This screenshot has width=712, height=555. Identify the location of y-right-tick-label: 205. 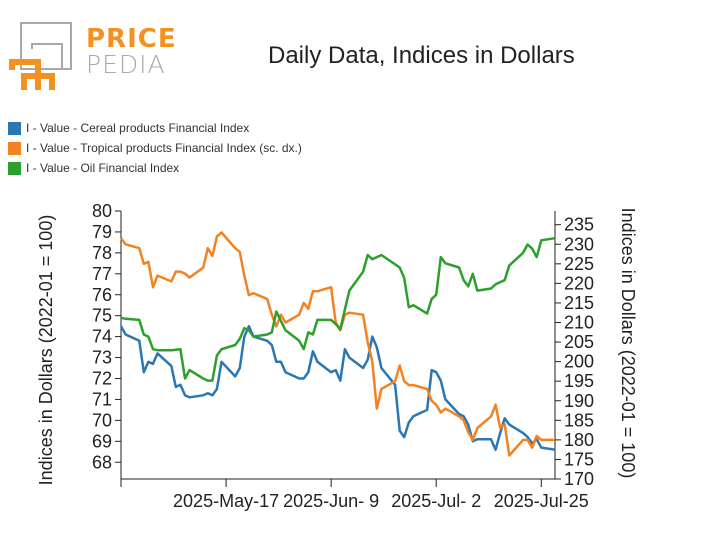
(579, 342).